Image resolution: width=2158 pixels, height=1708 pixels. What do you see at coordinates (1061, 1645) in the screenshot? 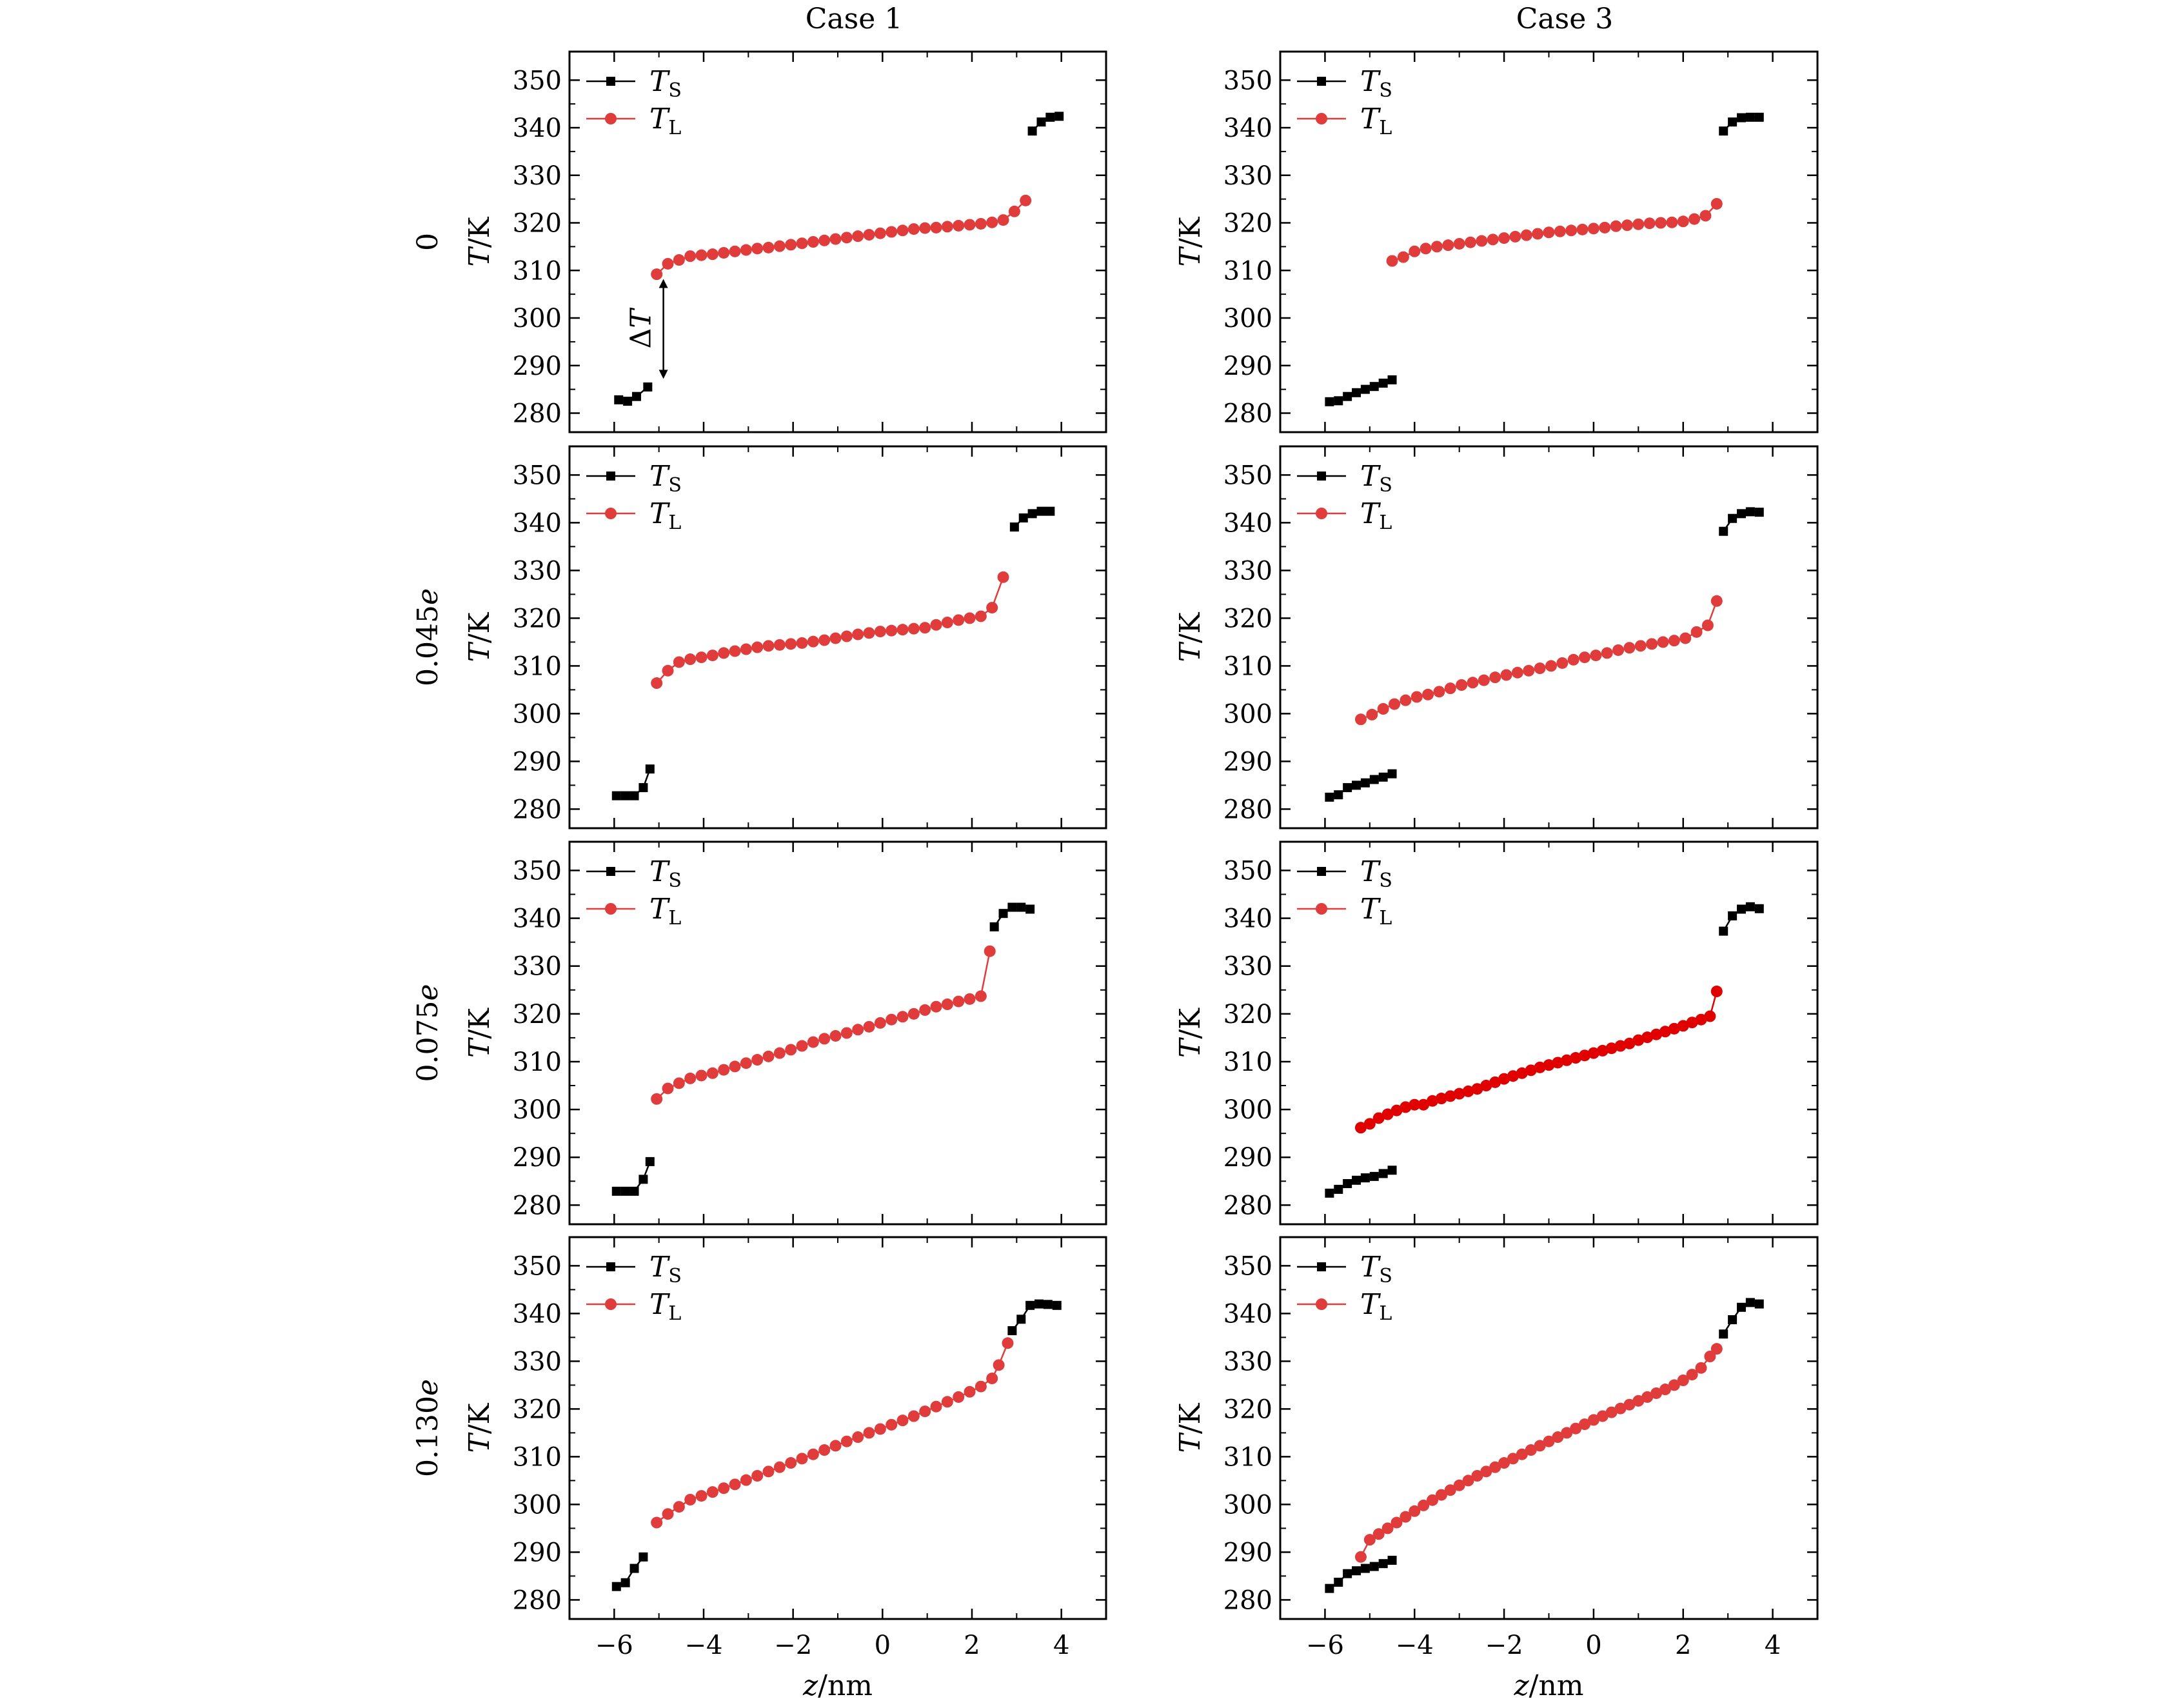
I see `x-tick-label: 4` at bounding box center [1061, 1645].